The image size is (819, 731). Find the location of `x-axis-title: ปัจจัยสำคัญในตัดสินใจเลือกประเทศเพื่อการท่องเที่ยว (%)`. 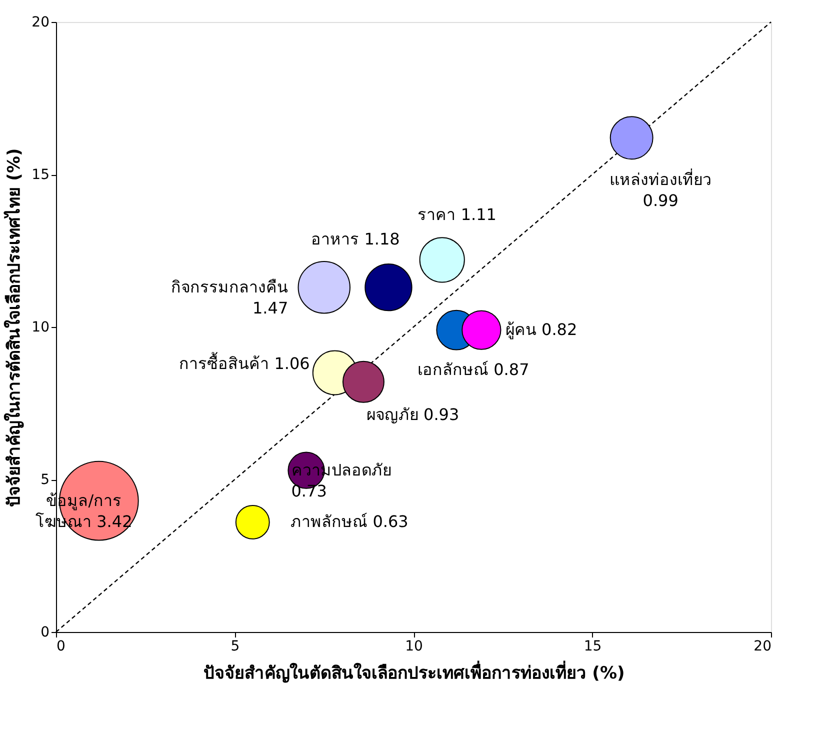

x-axis-title: ปัจจัยสำคัญในตัดสินใจเลือกประเทศเพื่อการท่องเที่ยว (%) is located at coordinates (414, 672).